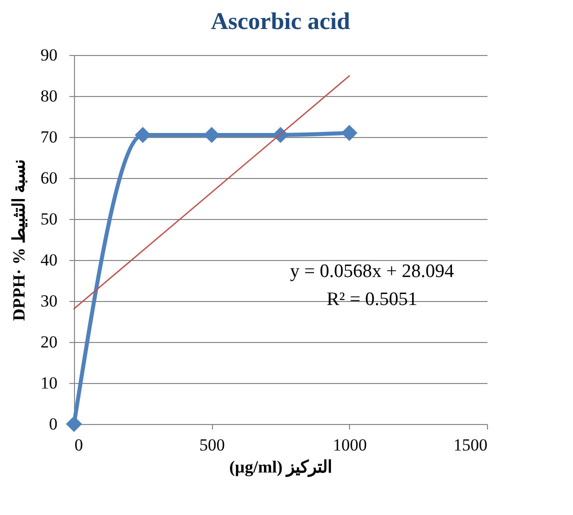 This screenshot has height=515, width=573. What do you see at coordinates (49, 260) in the screenshot?
I see `y-tick-label: 40` at bounding box center [49, 260].